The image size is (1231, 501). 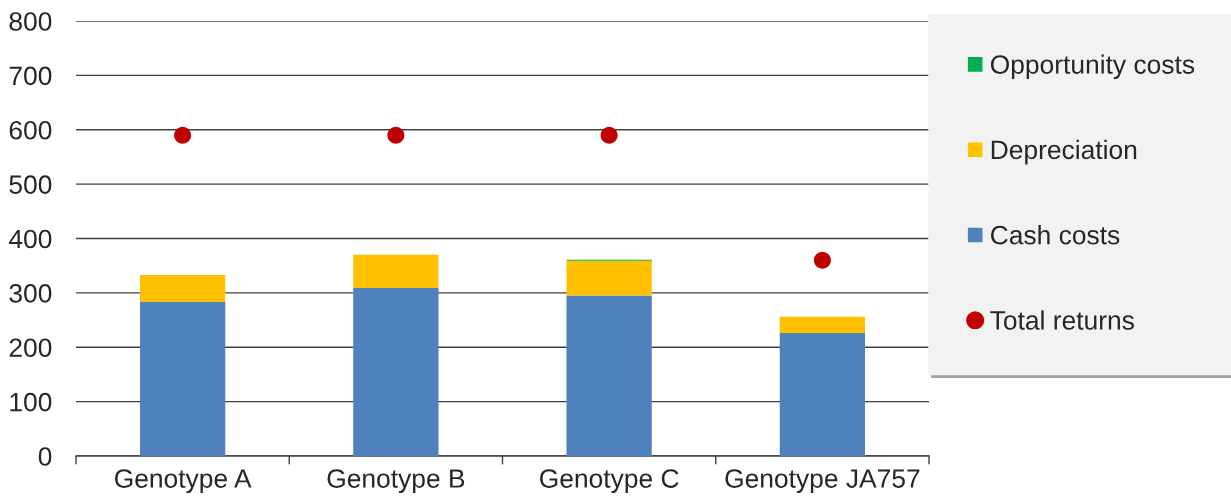 I want to click on y-tick-label: 700, so click(x=30, y=76).